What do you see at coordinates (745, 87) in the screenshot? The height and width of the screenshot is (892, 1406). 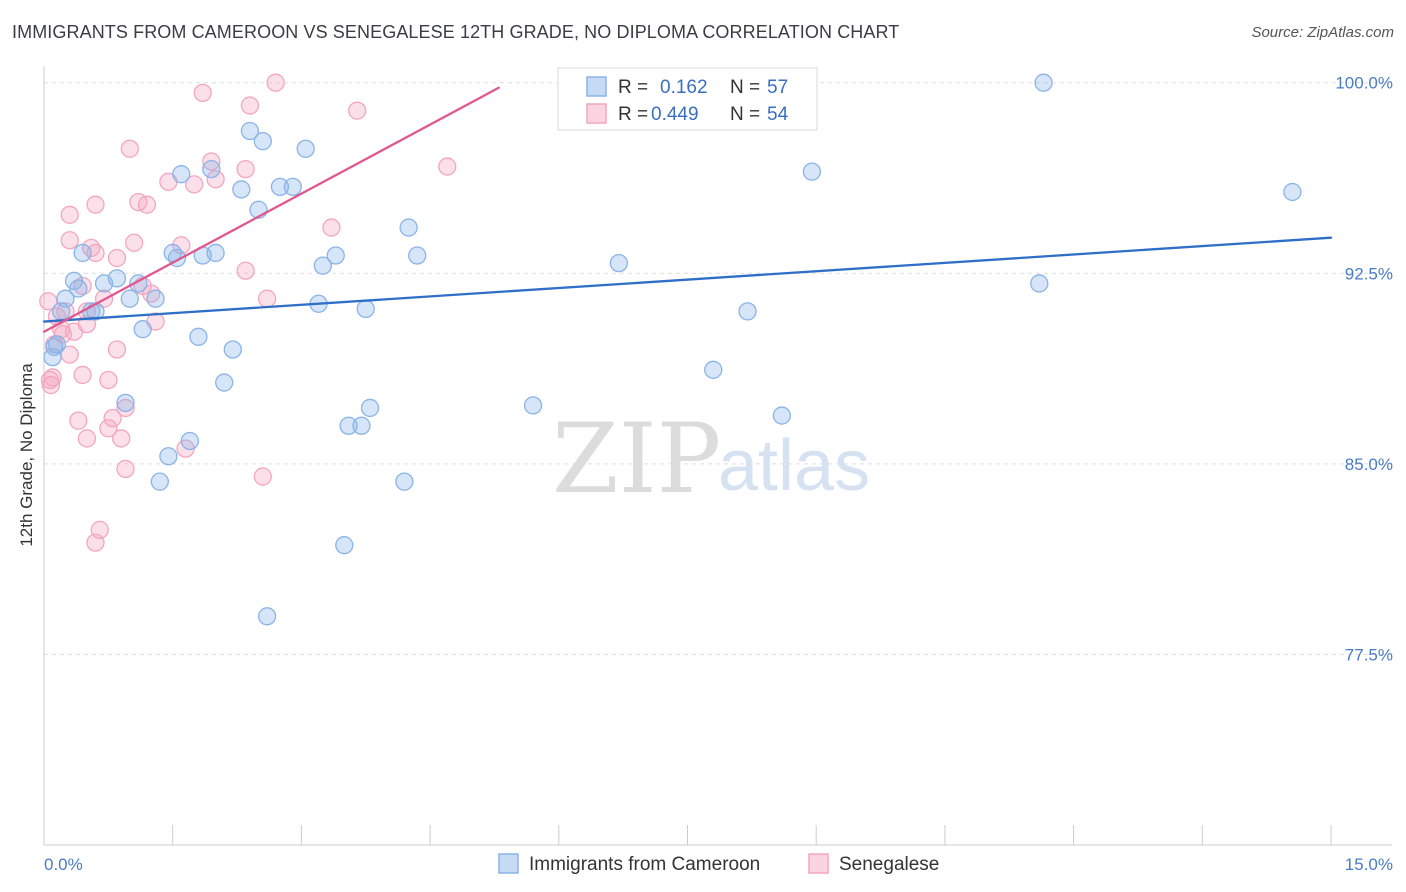 I see `legend-n-label-cameroon: N =` at bounding box center [745, 87].